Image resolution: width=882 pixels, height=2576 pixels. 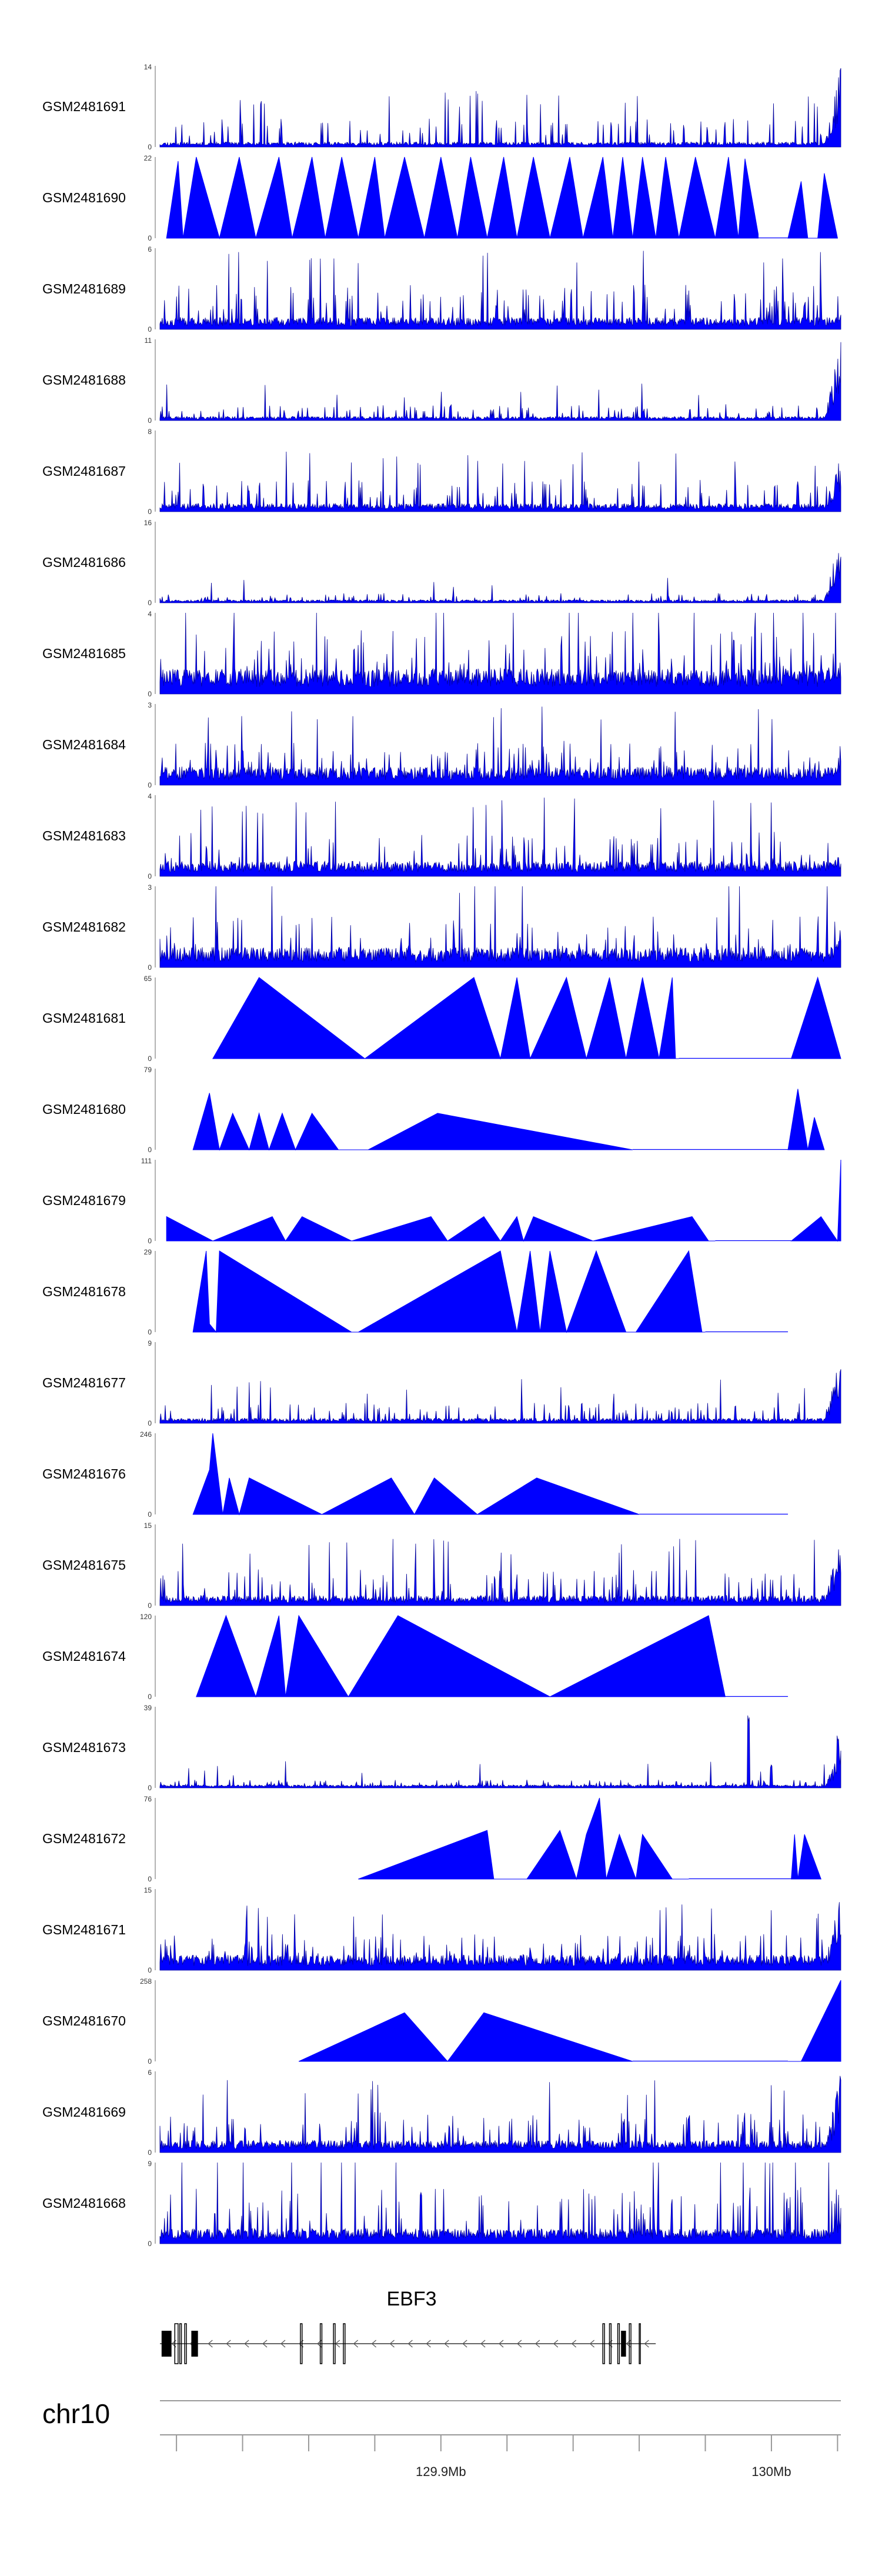 I want to click on track-label: GSM2481682, so click(x=84, y=927).